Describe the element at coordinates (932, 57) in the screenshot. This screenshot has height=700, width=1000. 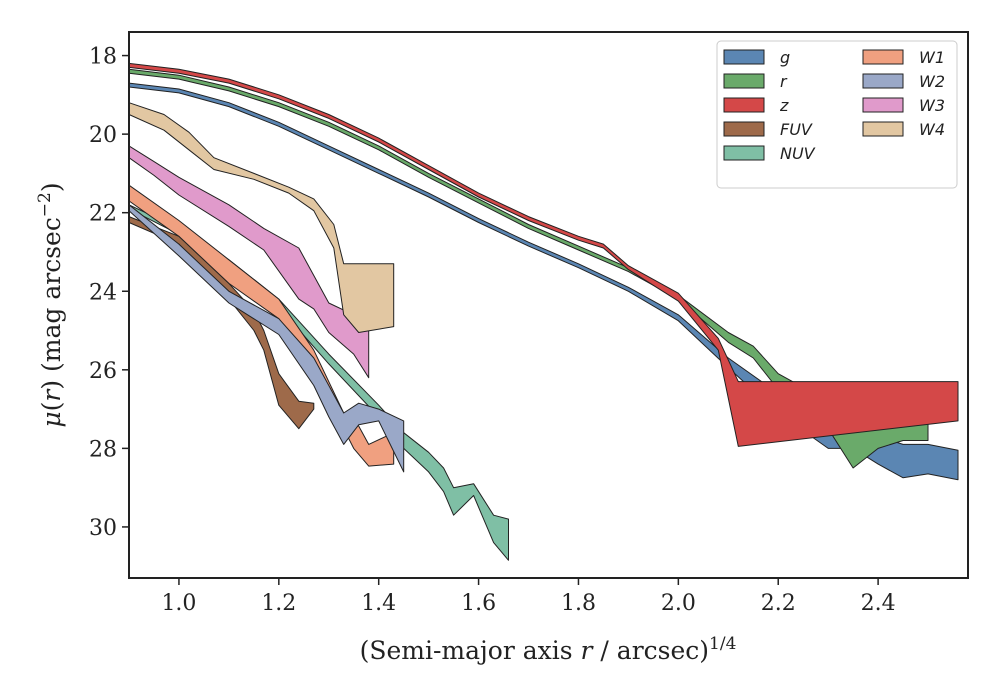
I see `legend-label-w1: W1` at that location.